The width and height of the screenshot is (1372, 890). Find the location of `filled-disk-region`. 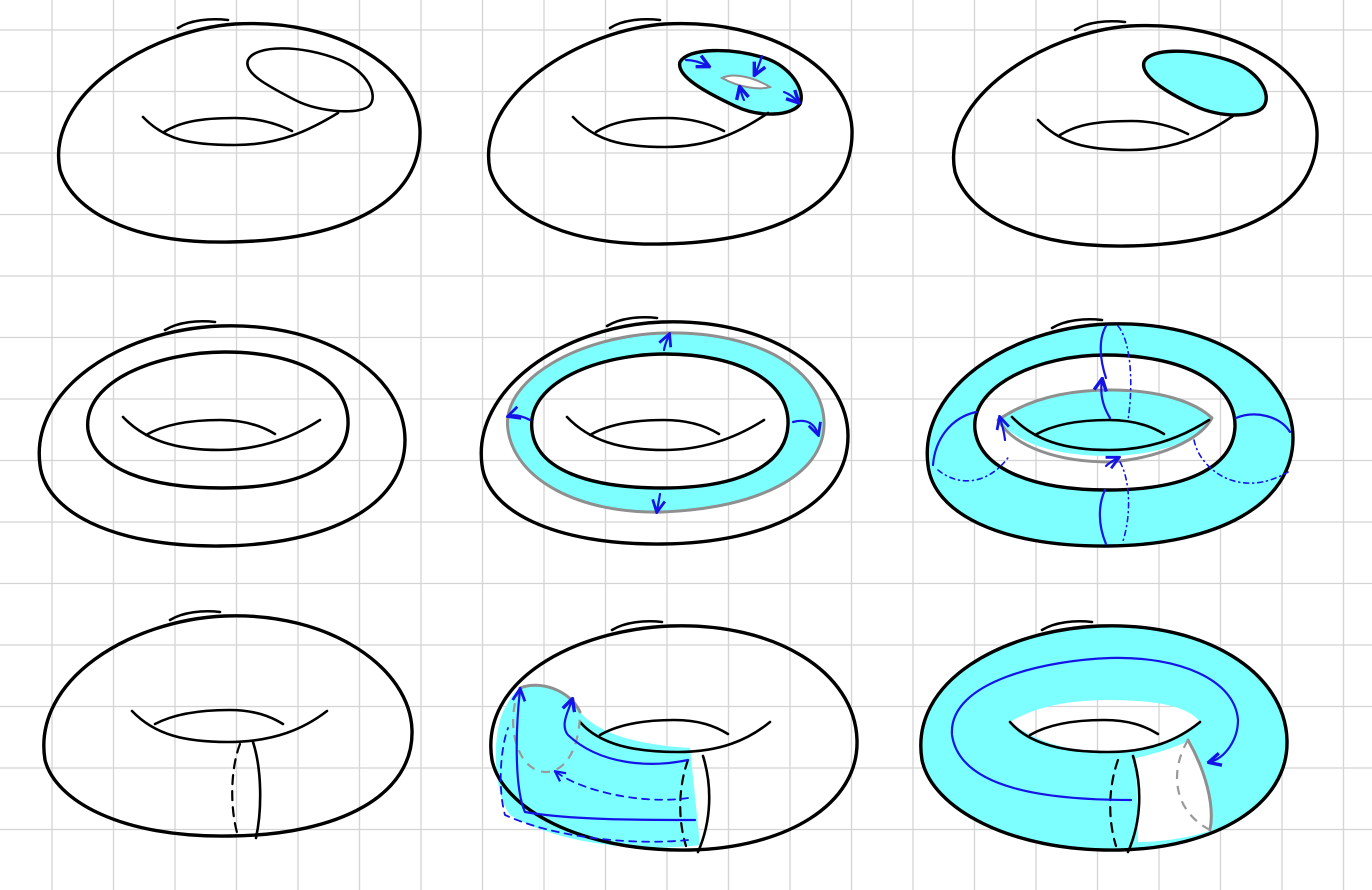

filled-disk-region is located at coordinates (1205, 83).